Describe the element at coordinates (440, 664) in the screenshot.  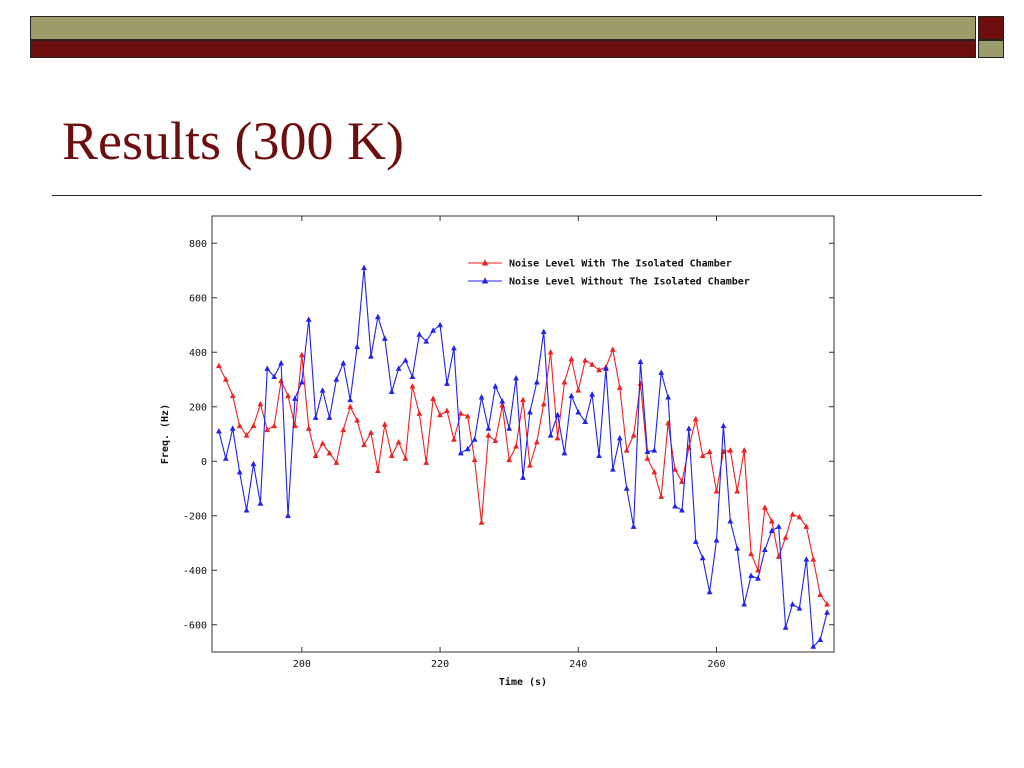
I see `x-tick-label: 220` at that location.